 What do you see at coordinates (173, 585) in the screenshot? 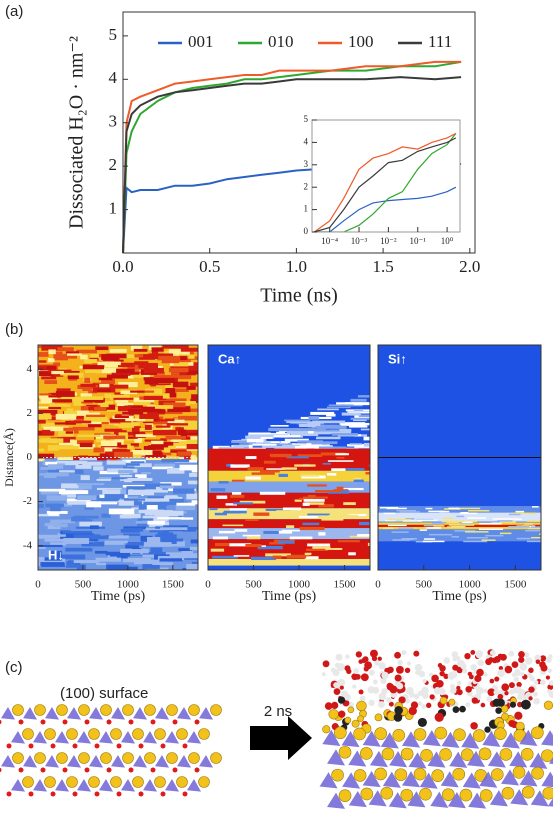
I see `x-tick-label: 1500` at bounding box center [173, 585].